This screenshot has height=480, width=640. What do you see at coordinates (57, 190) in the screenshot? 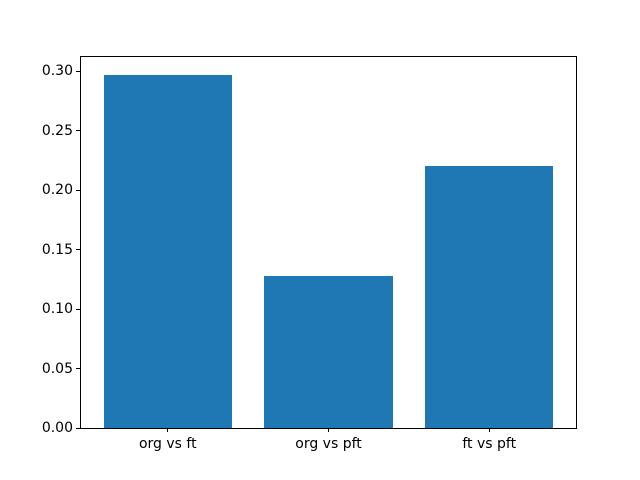
I see `y-tick-label: 0.20` at bounding box center [57, 190].